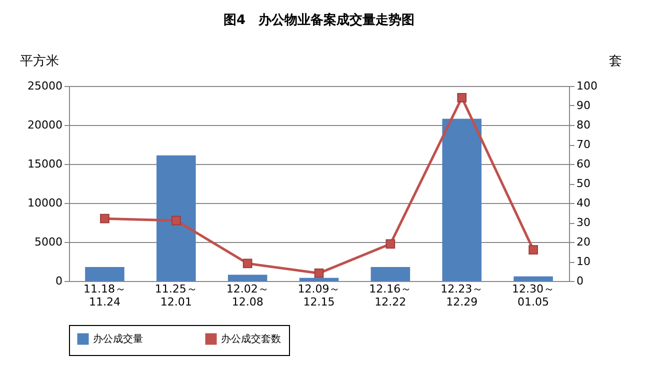 This screenshot has height=384, width=662. I want to click on x-tick-label: 12.23～ 12.29, so click(462, 295).